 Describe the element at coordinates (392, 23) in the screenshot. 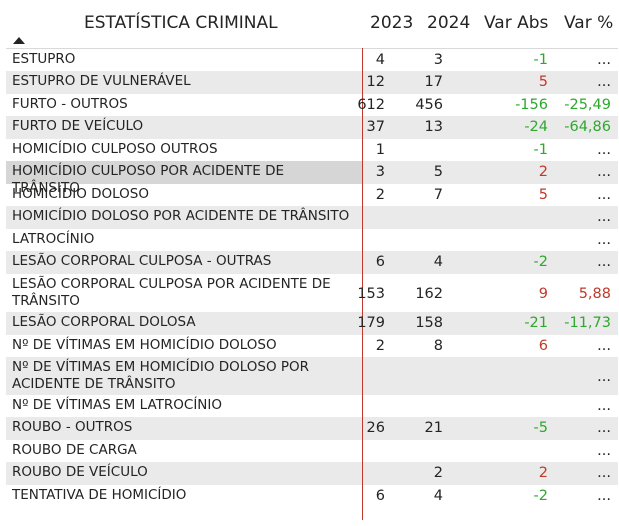

I see `header-col-2023: 2023` at that location.